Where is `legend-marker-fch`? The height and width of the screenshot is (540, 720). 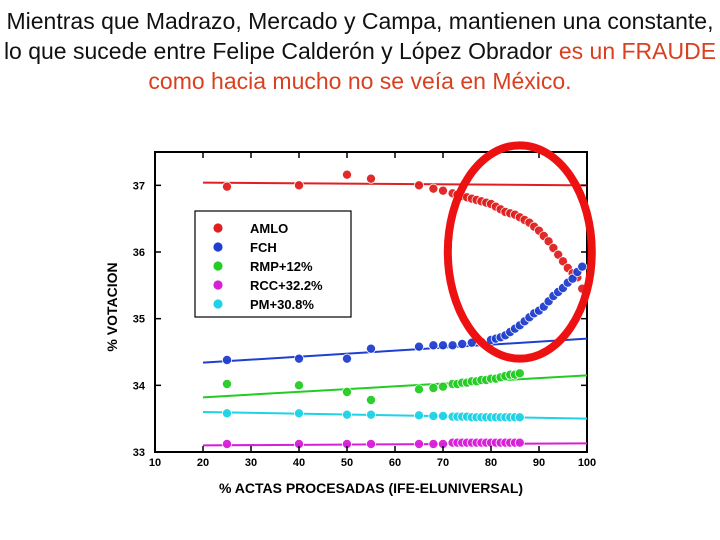 legend-marker-fch is located at coordinates (218, 247).